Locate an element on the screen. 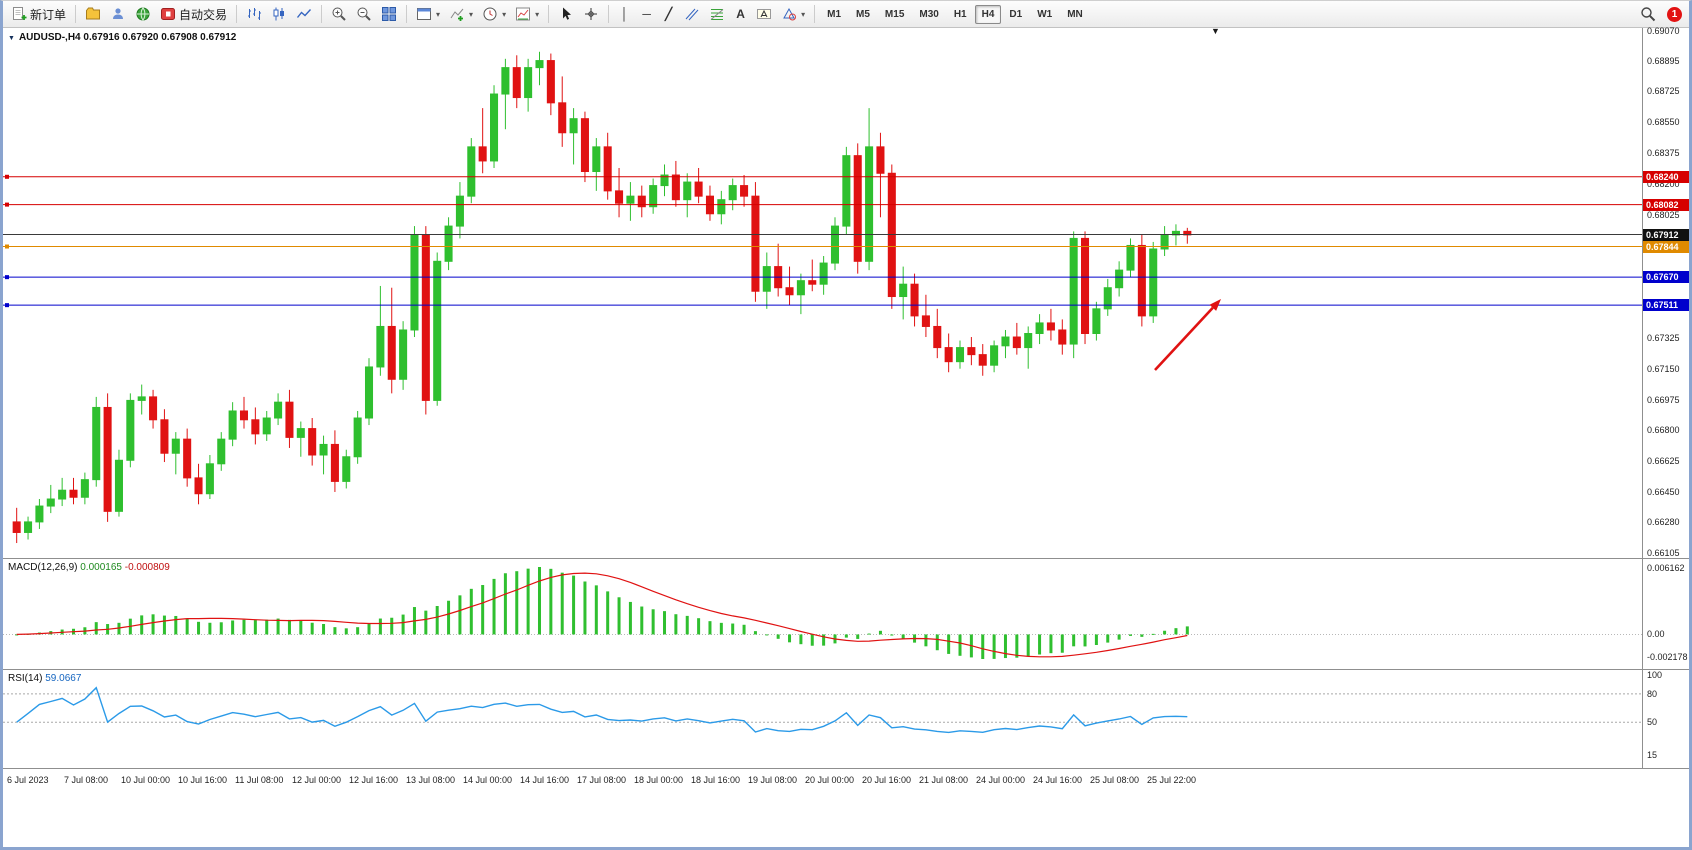 The image size is (1692, 850). text-label-icon is located at coordinates (764, 14).